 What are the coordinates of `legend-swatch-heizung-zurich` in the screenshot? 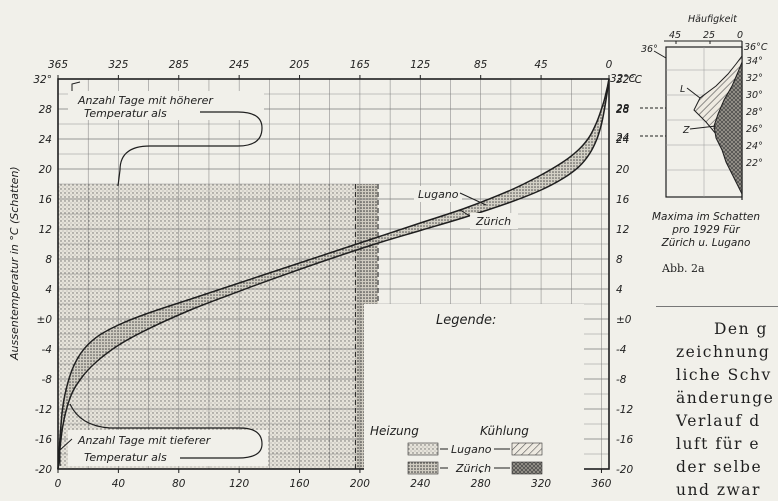 It's located at (423, 468).